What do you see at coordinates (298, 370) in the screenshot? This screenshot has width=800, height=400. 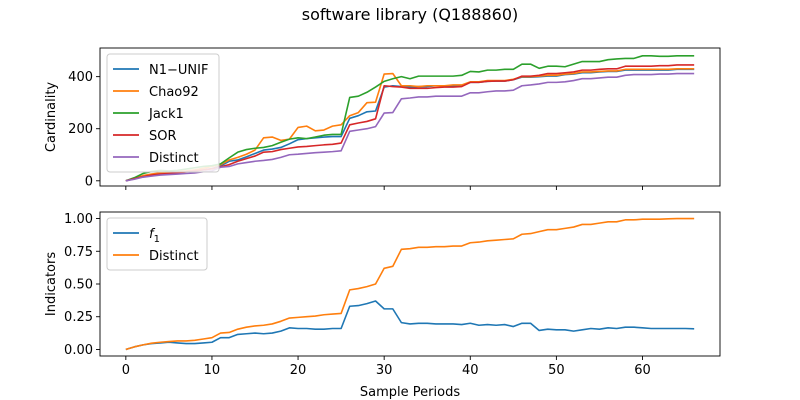 I see `x-tick-label: 20` at bounding box center [298, 370].